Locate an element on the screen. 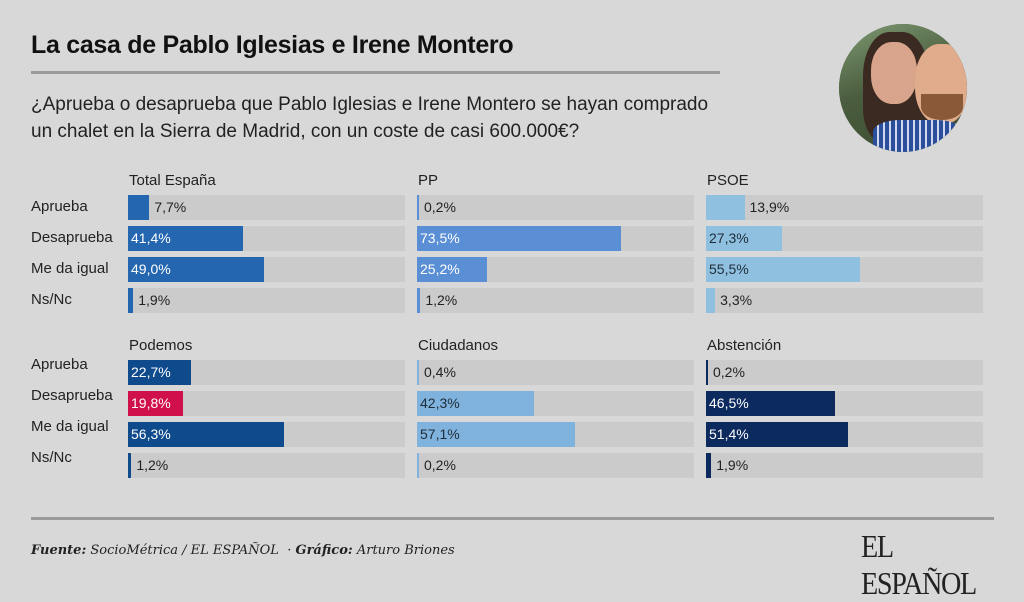 The height and width of the screenshot is (602, 1024). bar-track: 0,4% is located at coordinates (555, 372).